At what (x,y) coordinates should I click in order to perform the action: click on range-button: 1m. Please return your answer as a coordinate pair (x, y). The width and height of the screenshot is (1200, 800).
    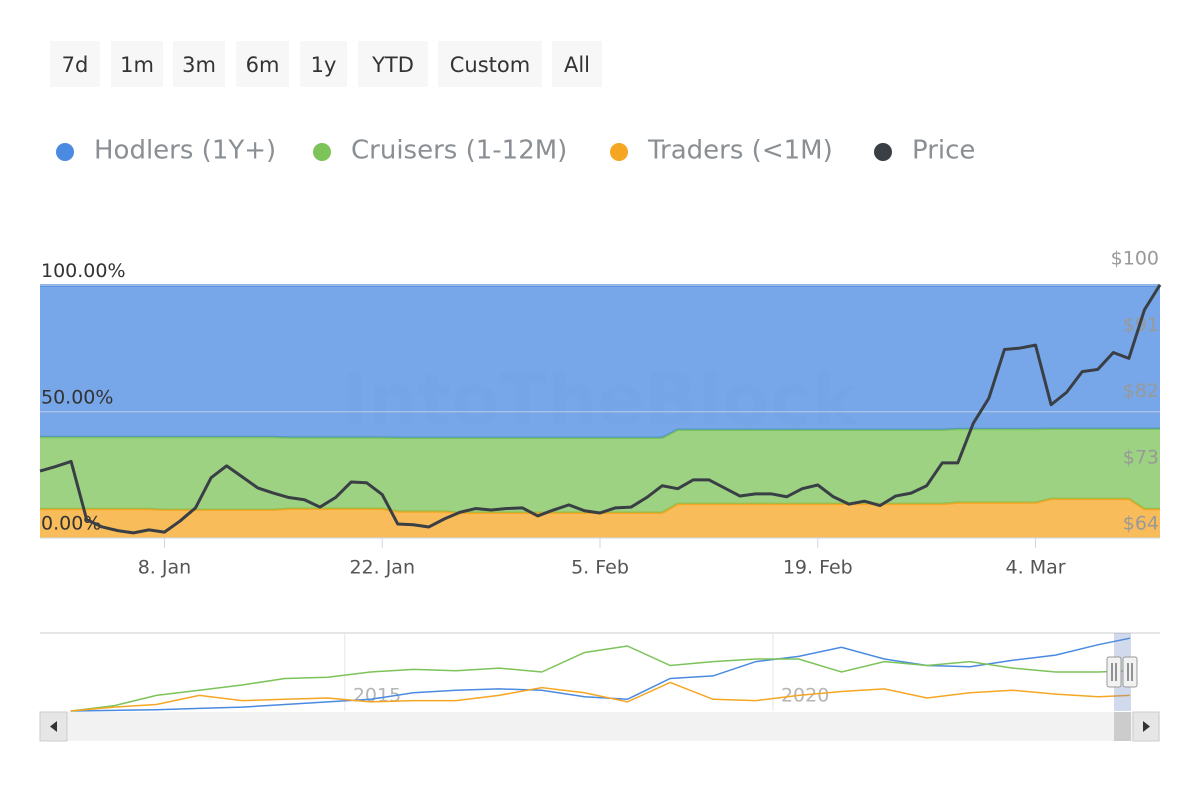
    Looking at the image, I should click on (137, 64).